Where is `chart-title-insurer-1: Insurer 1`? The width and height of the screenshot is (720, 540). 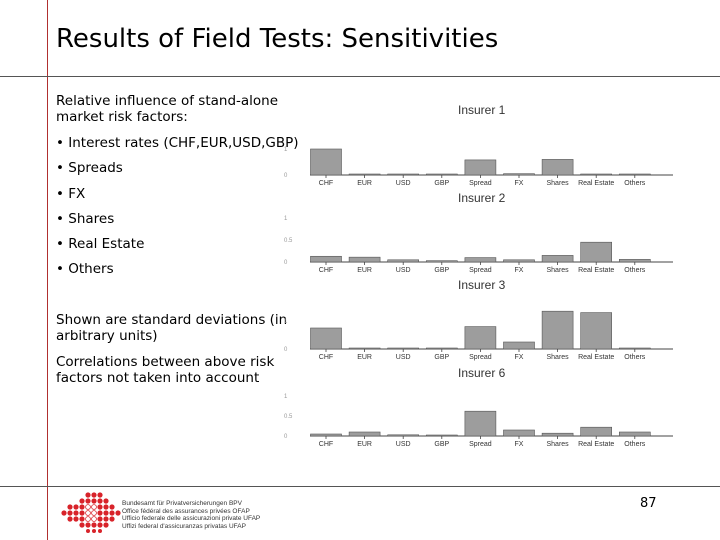 chart-title-insurer-1: Insurer 1 is located at coordinates (482, 110).